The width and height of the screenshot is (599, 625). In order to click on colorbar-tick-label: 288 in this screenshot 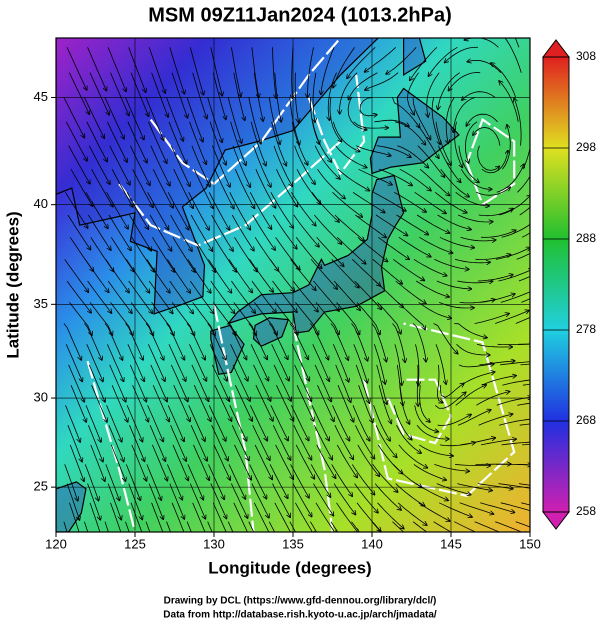, I will do `click(586, 238)`.